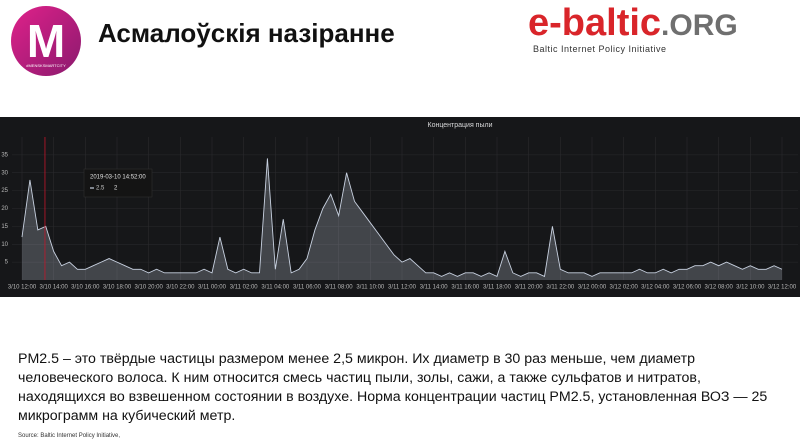 This screenshot has width=800, height=446. I want to click on tooltip-time: 2019-03-10 14:52:00, so click(118, 178).